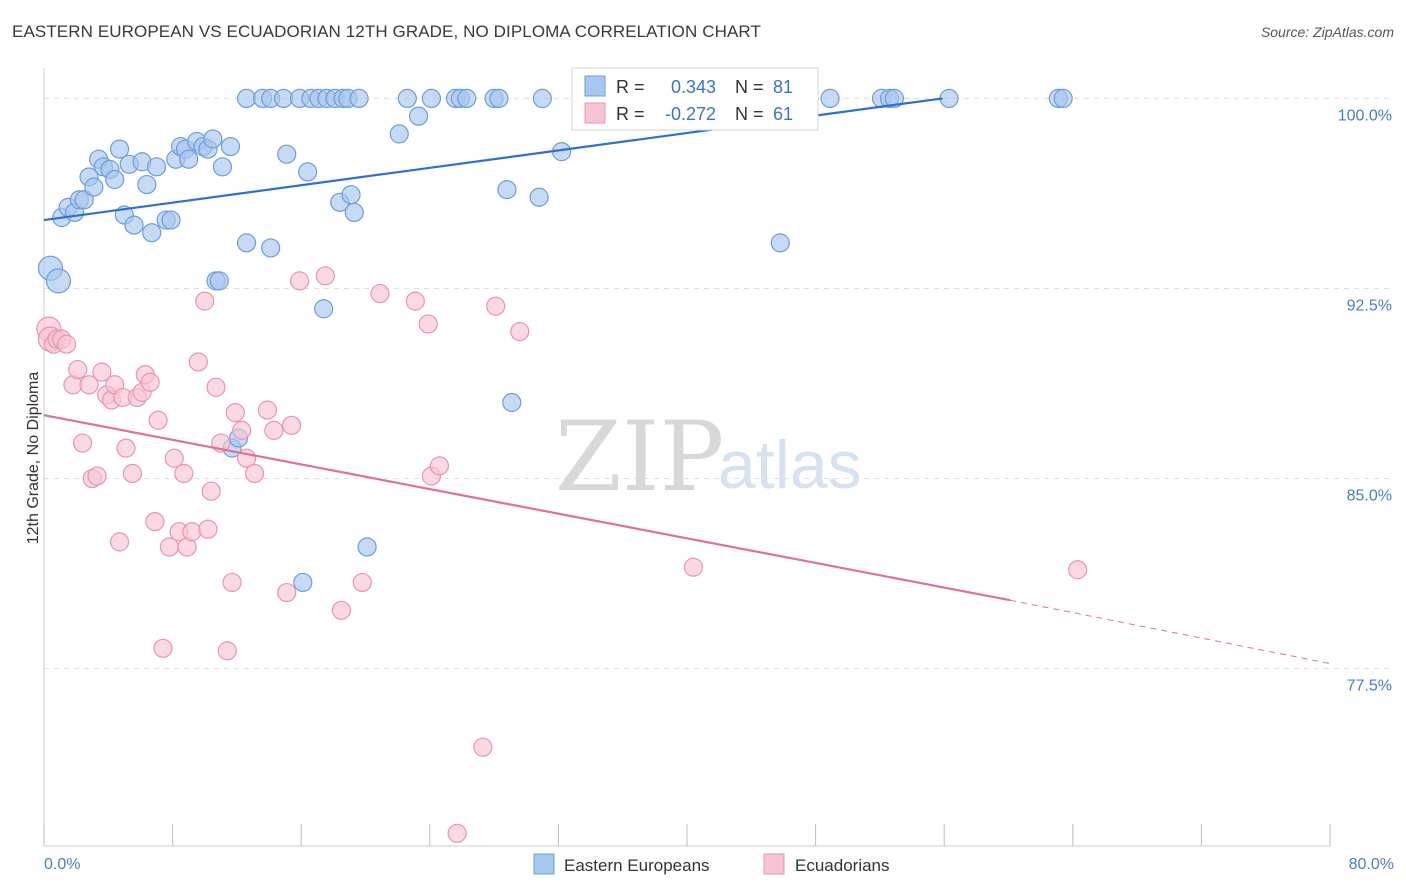  I want to click on stats-legend-frame, so click(695, 99).